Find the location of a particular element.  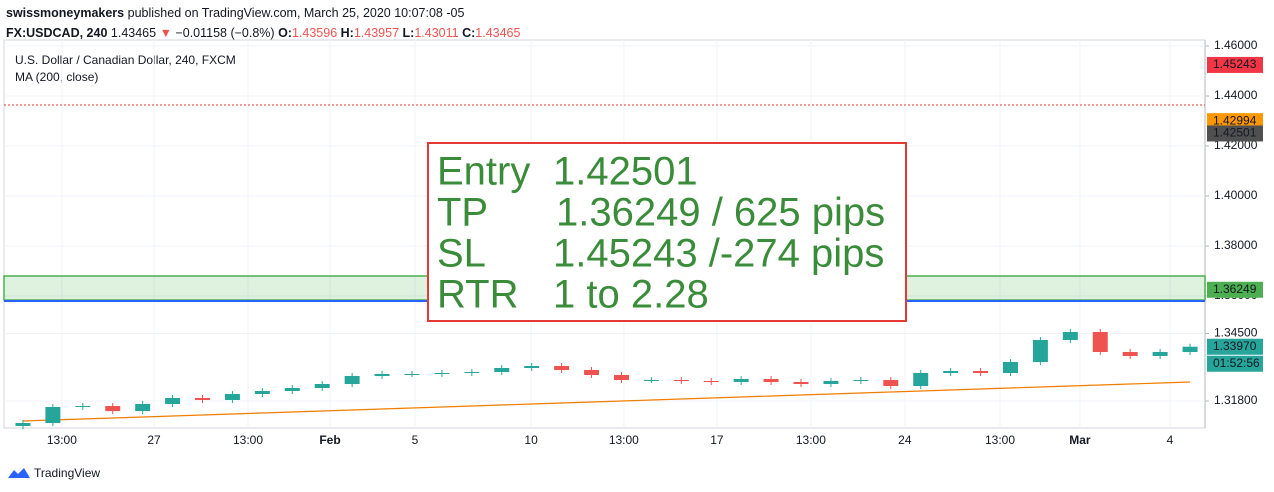

ohlc-key: O: is located at coordinates (285, 33).